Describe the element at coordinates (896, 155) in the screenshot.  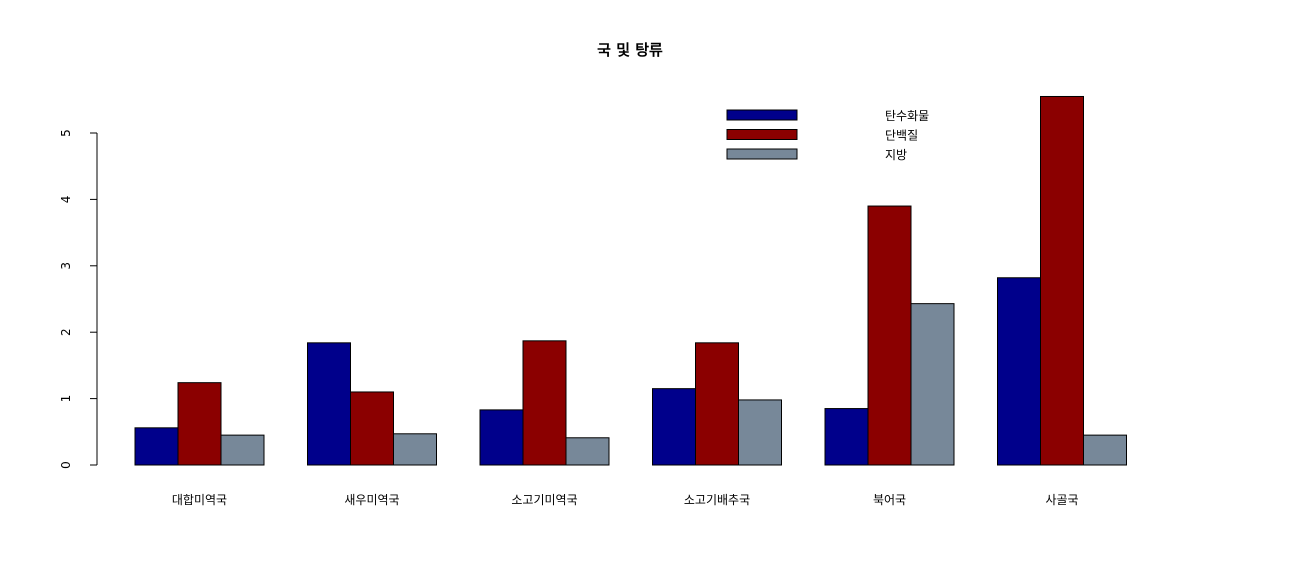
I see `legend-label: 지방` at that location.